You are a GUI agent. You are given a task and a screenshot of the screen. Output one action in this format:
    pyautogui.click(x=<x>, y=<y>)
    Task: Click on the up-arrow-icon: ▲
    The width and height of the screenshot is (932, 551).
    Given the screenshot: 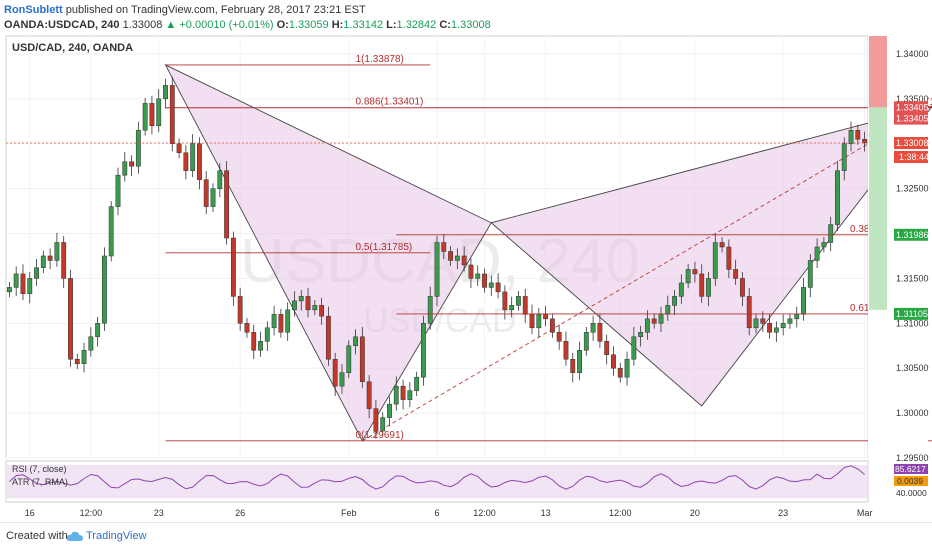 What is the action you would take?
    pyautogui.click(x=171, y=25)
    